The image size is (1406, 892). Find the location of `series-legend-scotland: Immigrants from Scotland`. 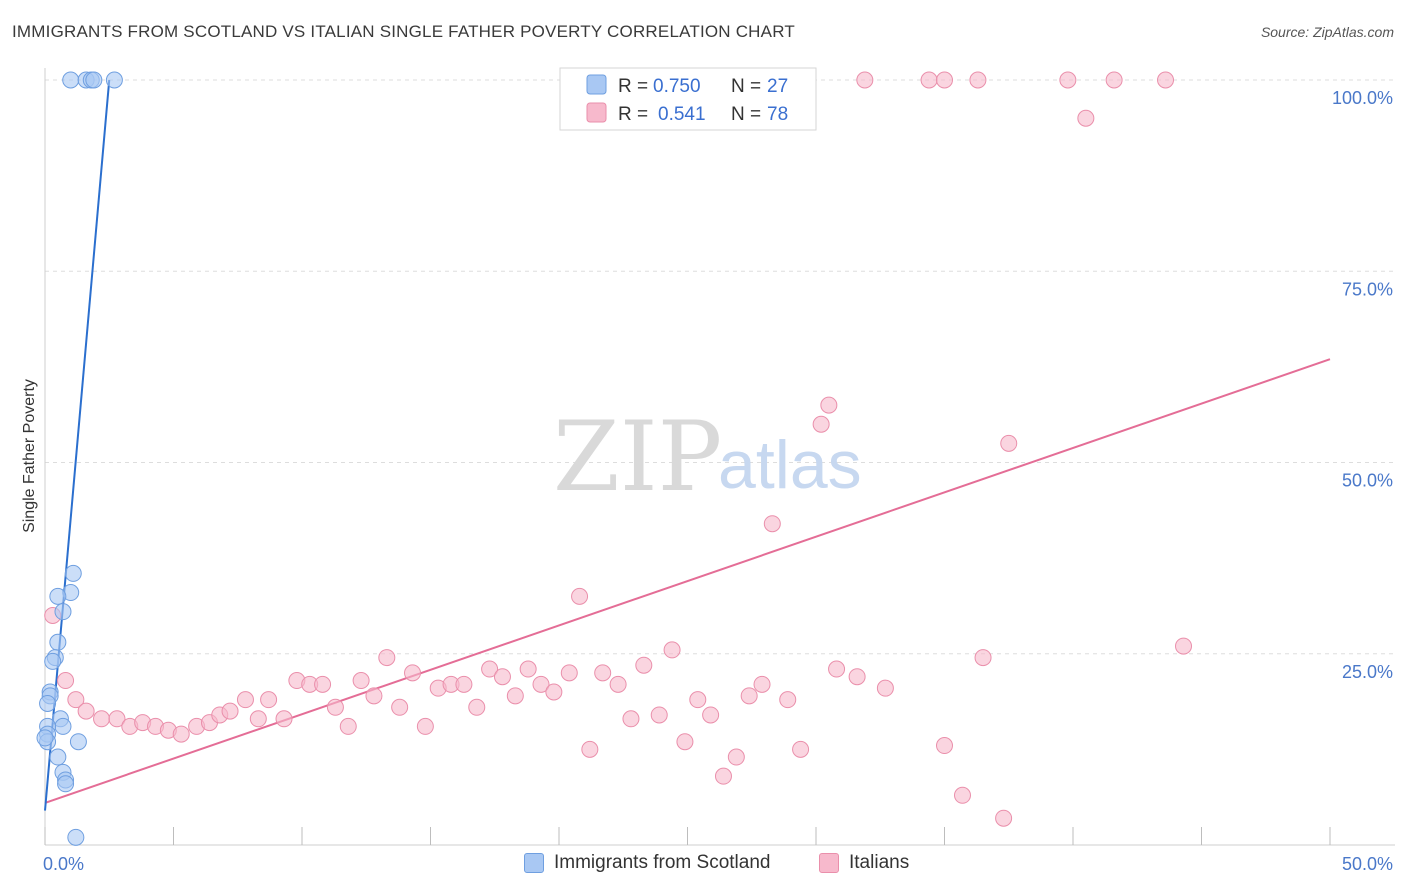

series-legend-scotland: Immigrants from Scotland is located at coordinates (647, 863).